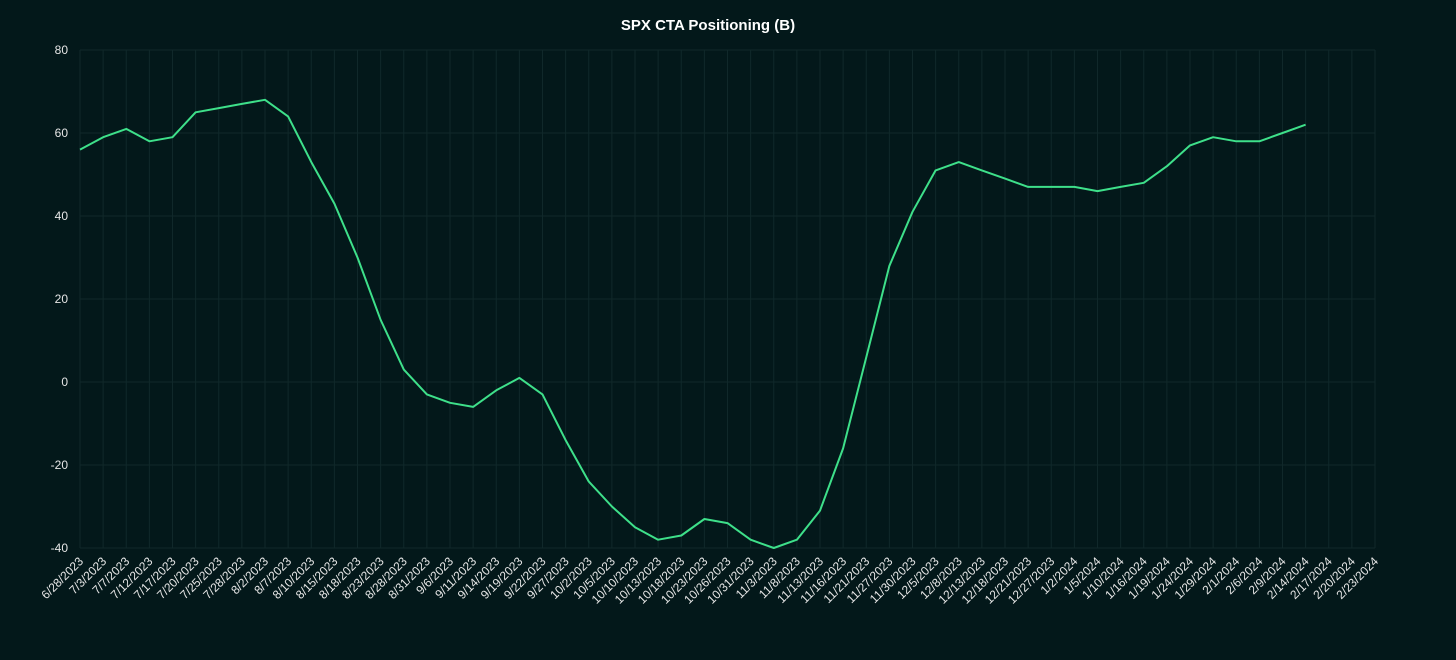 The image size is (1456, 660). I want to click on chart-title: SPX CTA Positioning (B), so click(708, 25).